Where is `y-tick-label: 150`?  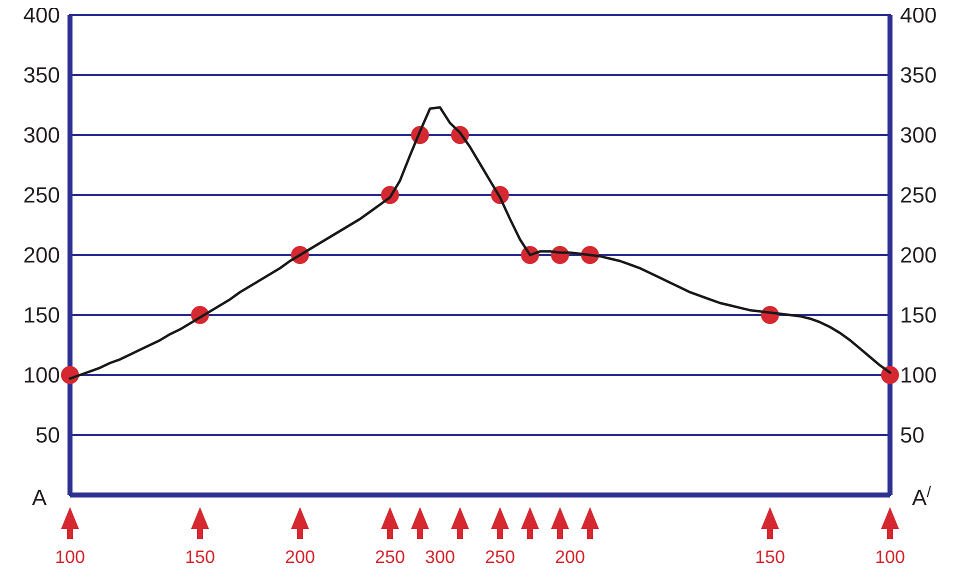
y-tick-label: 150 is located at coordinates (41, 315).